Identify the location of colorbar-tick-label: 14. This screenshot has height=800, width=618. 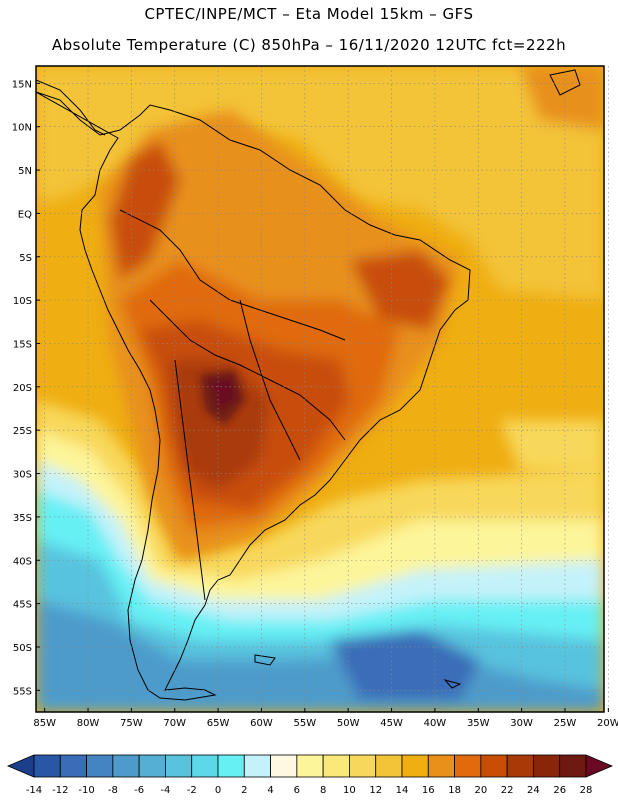
(402, 790).